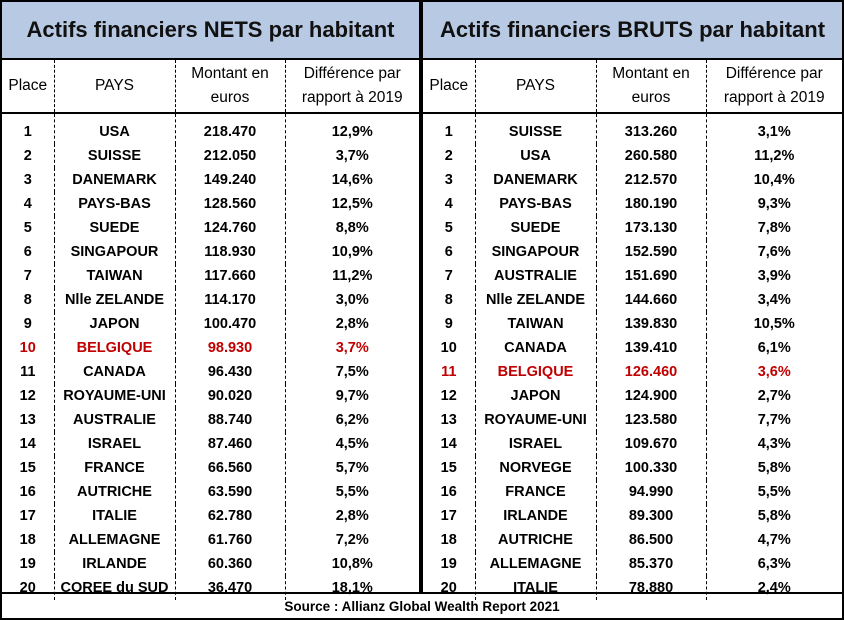  I want to click on place-cell: 14, so click(448, 444).